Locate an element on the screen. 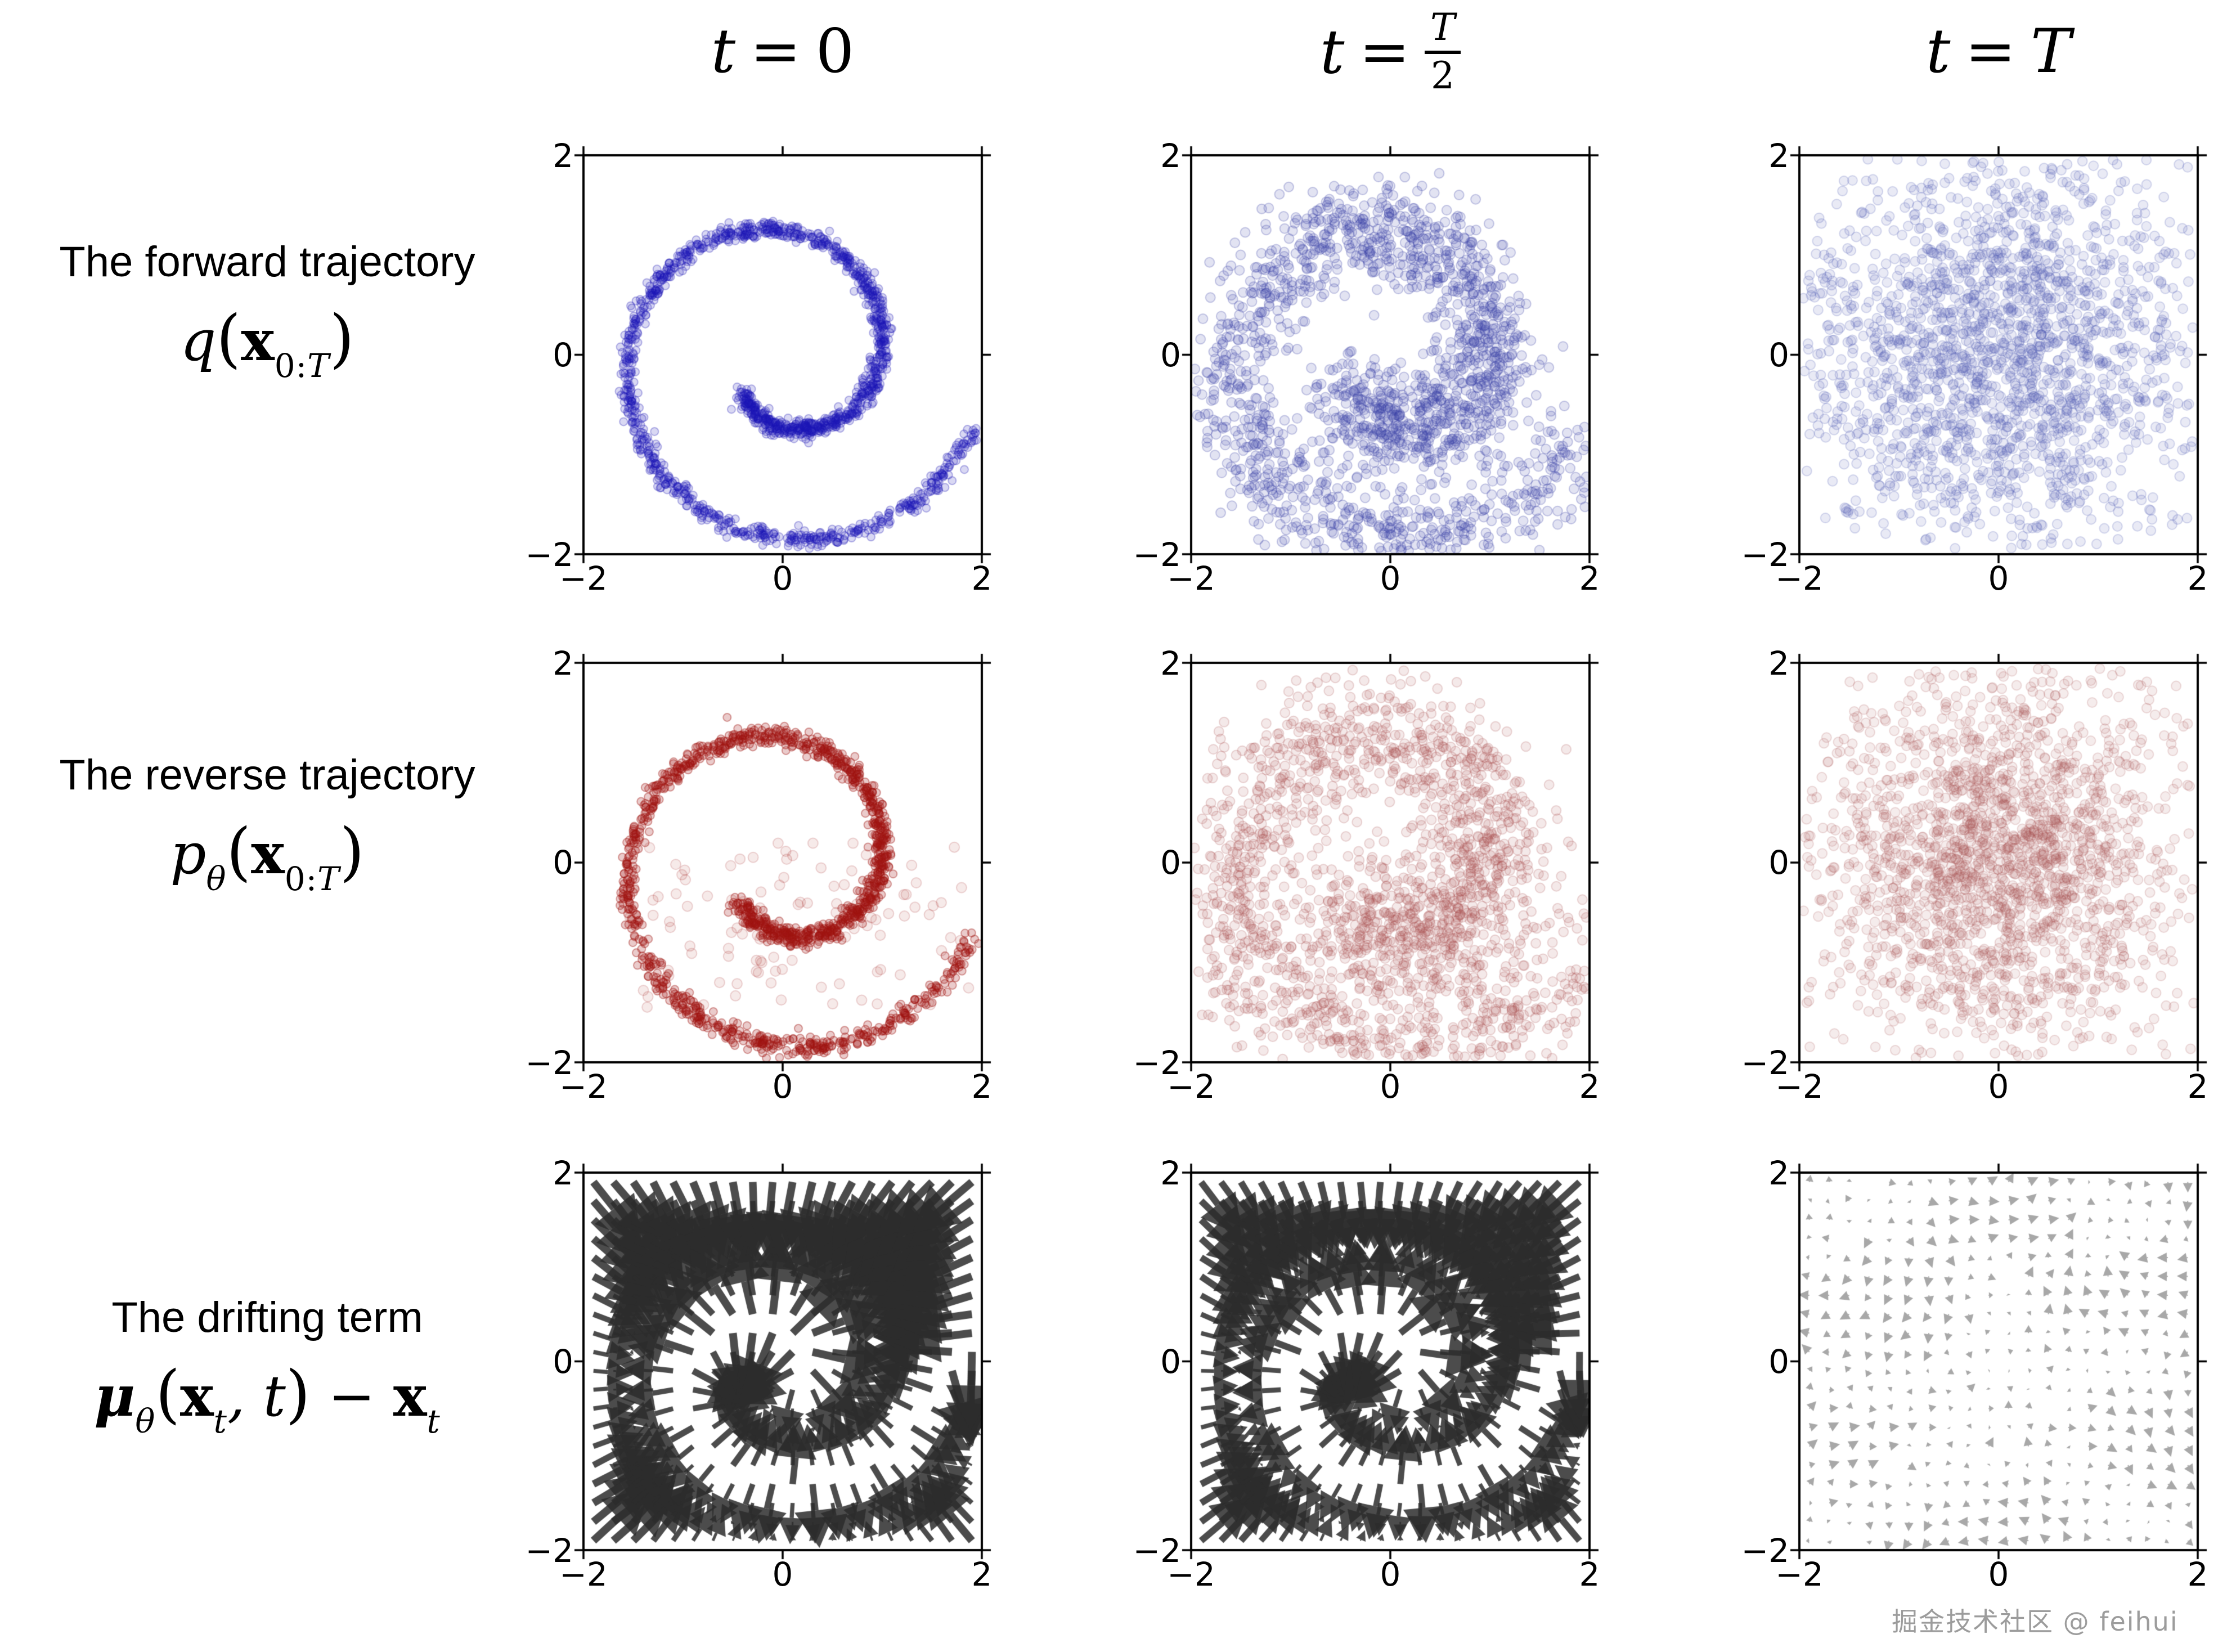 This screenshot has height=1652, width=2236. header-math-t: t is located at coordinates (1332, 53).